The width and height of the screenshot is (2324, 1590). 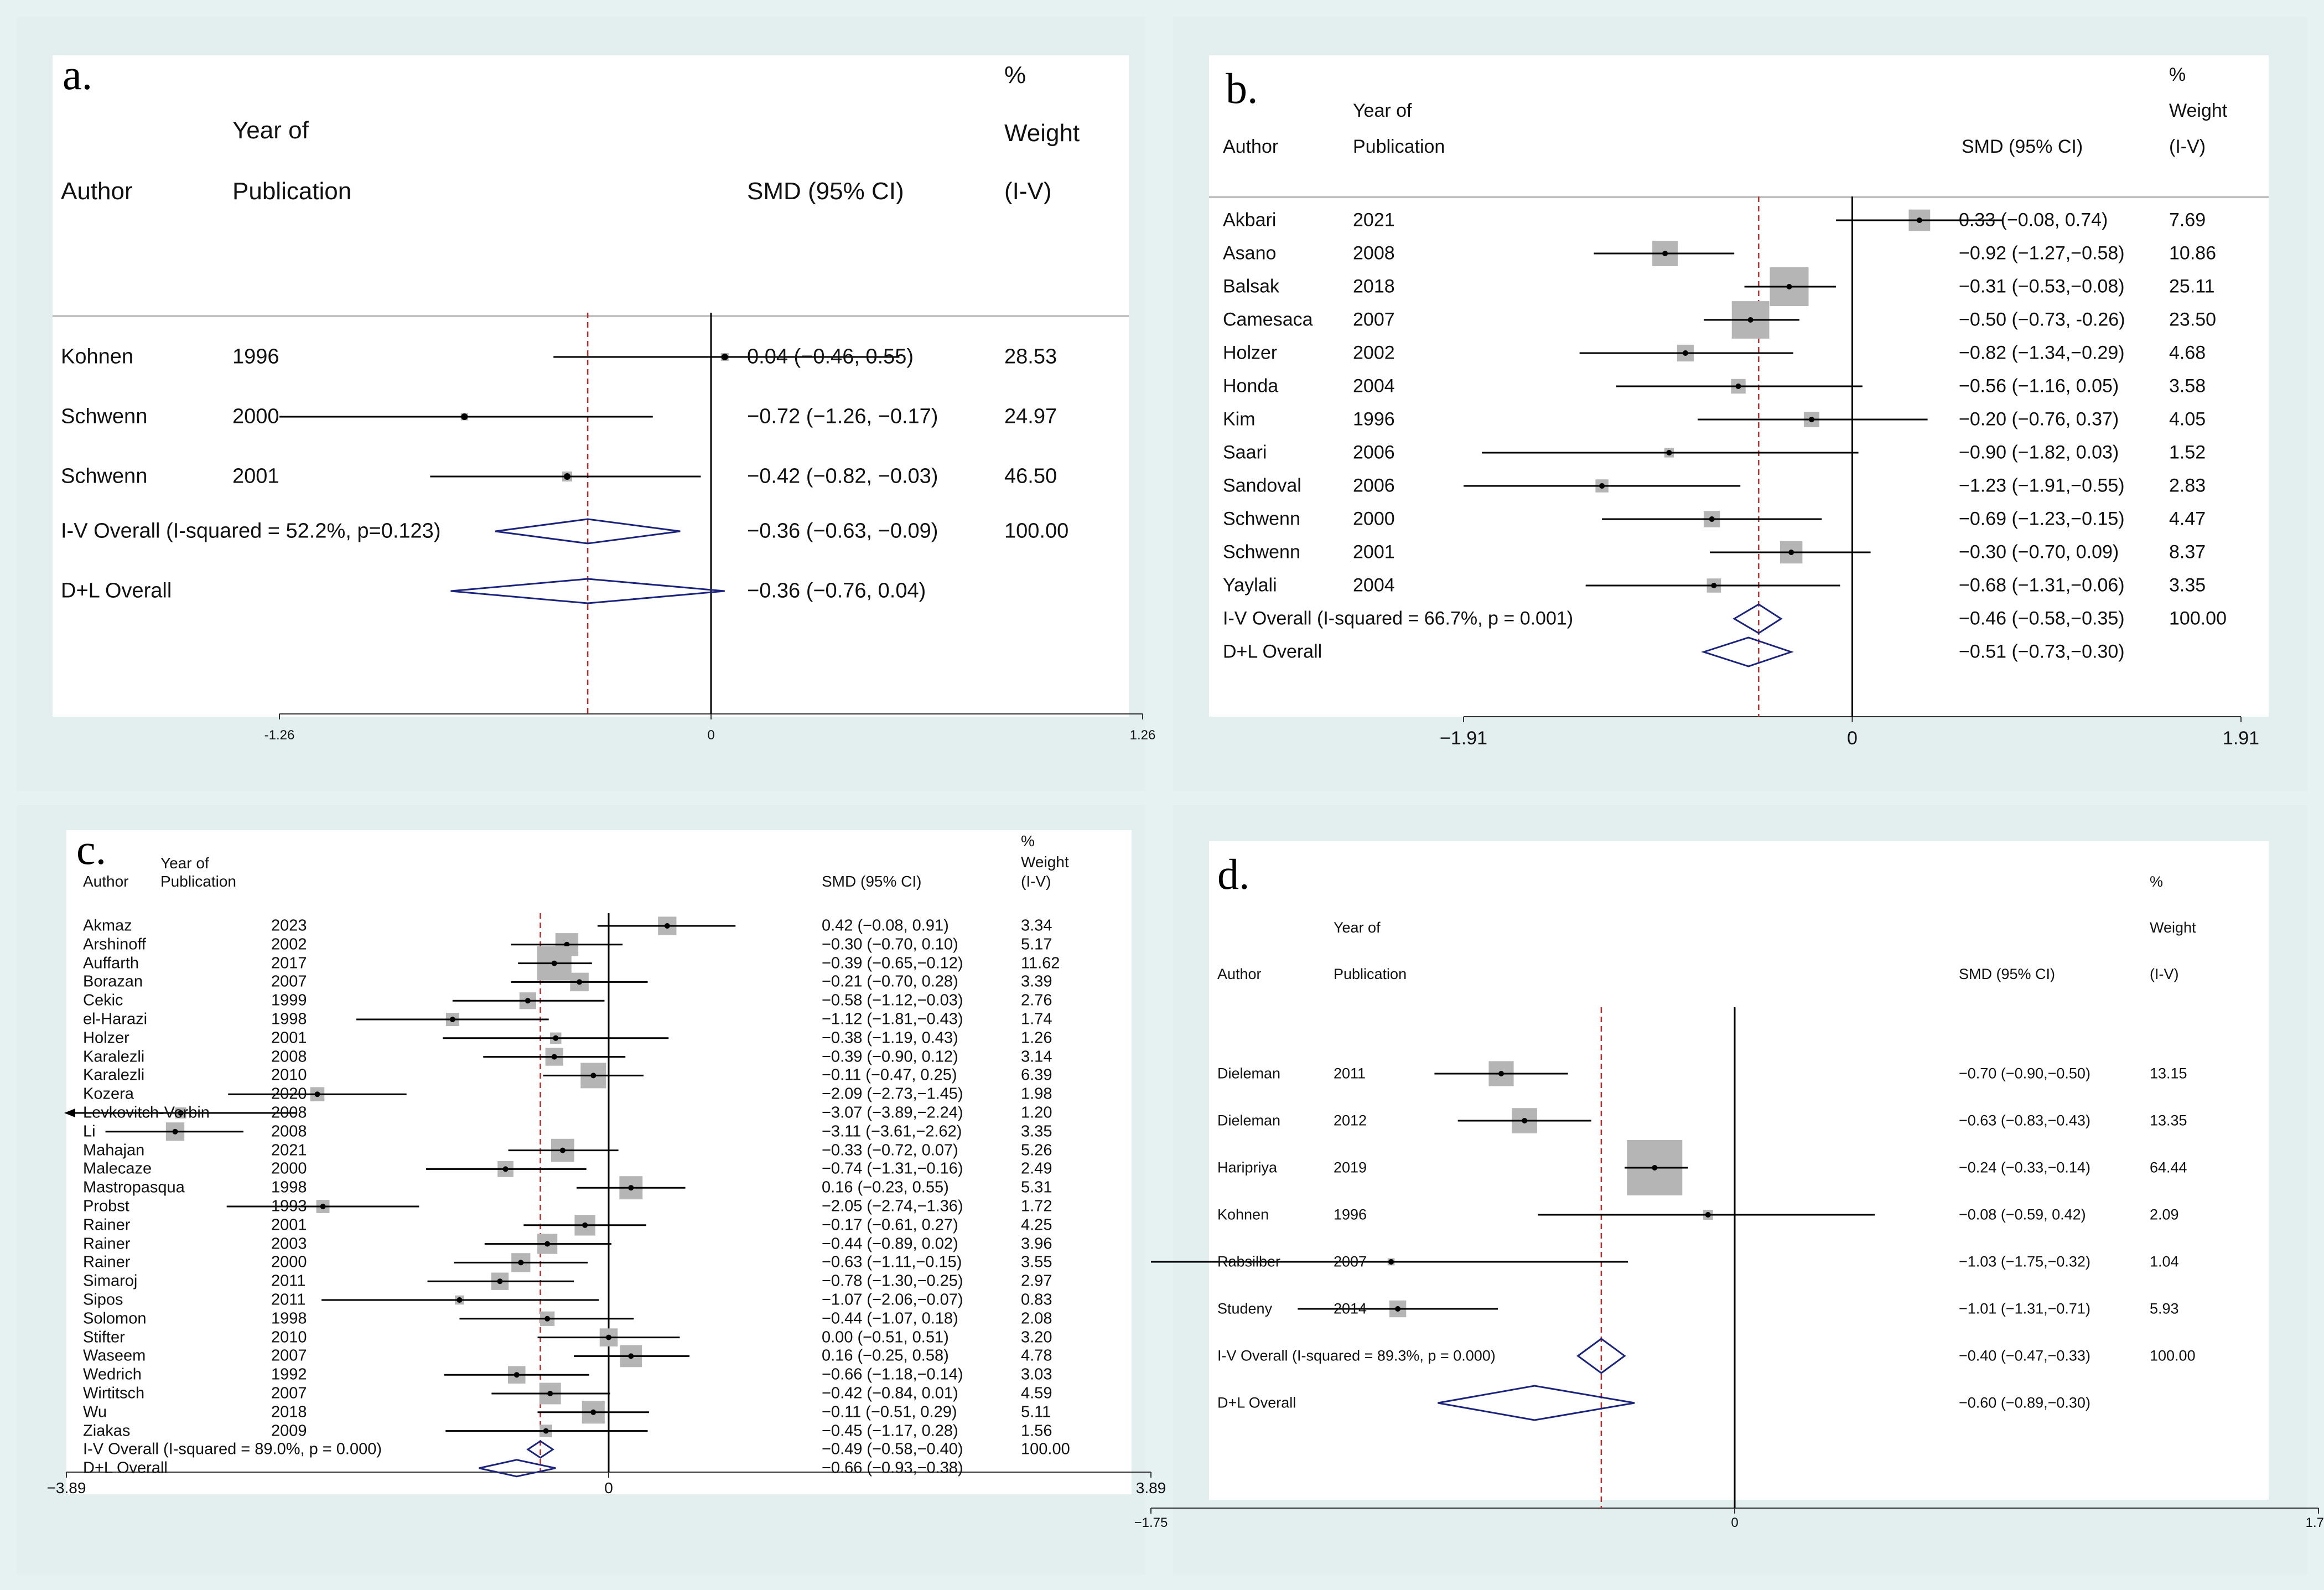 What do you see at coordinates (289, 1038) in the screenshot?
I see `study-year: 2001` at bounding box center [289, 1038].